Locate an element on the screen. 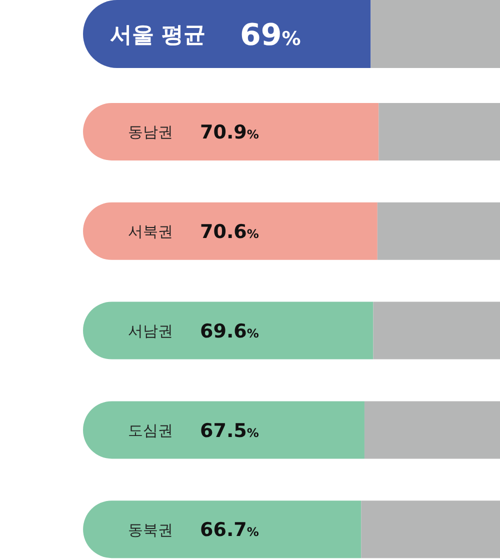  data-label: 70.9% is located at coordinates (229, 133).